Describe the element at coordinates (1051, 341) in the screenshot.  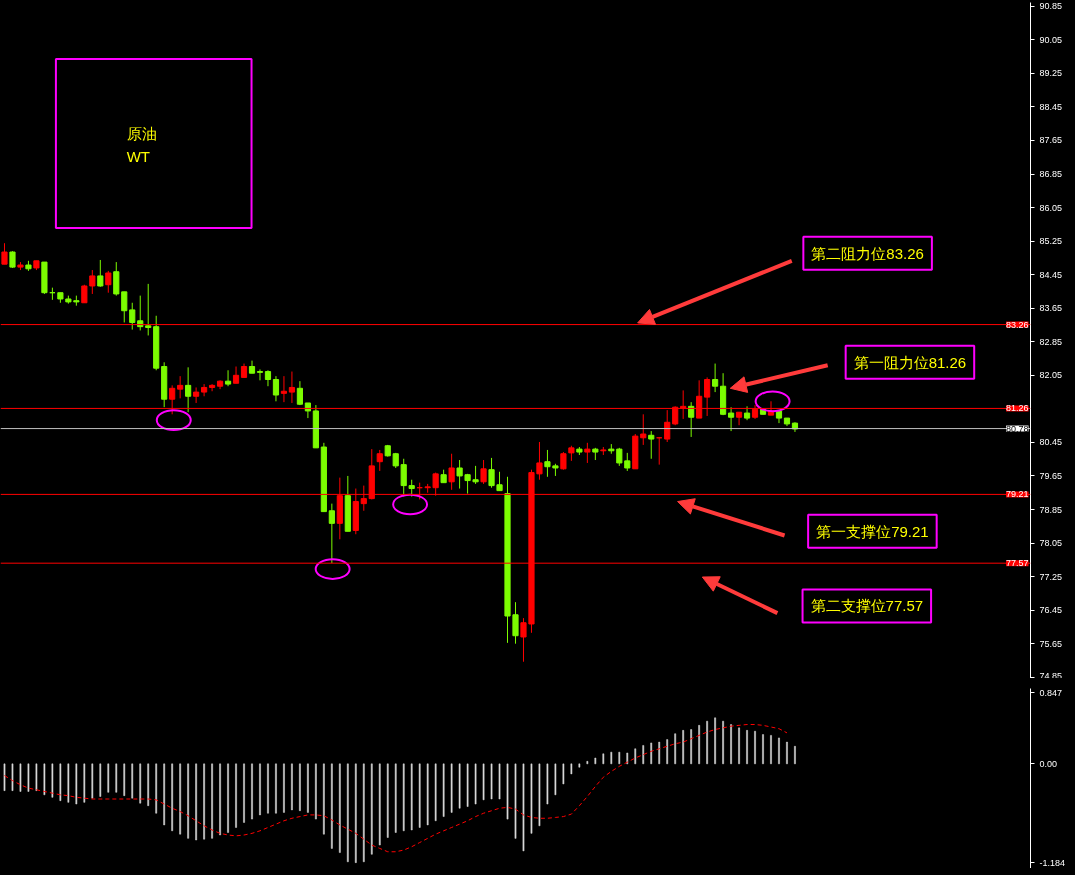
I see `y-tick-label: 82.85` at that location.